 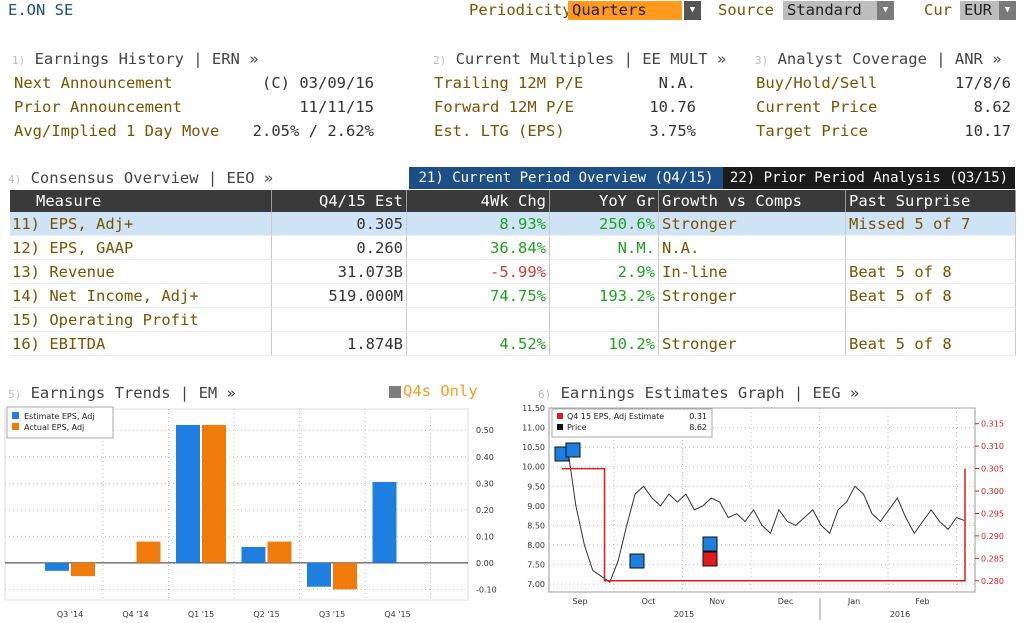 What do you see at coordinates (141, 201) in the screenshot?
I see `col-measure: Measure` at bounding box center [141, 201].